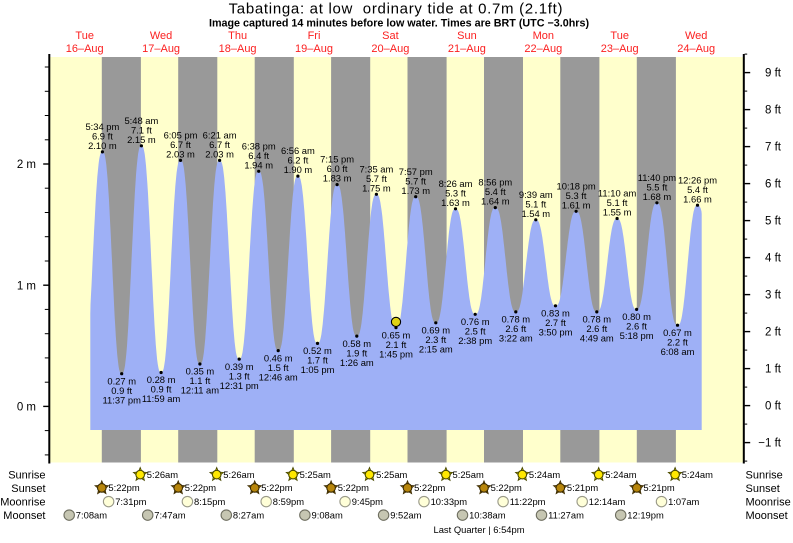  What do you see at coordinates (435, 339) in the screenshot?
I see `svg-text: 2.3 ft` at bounding box center [435, 339].